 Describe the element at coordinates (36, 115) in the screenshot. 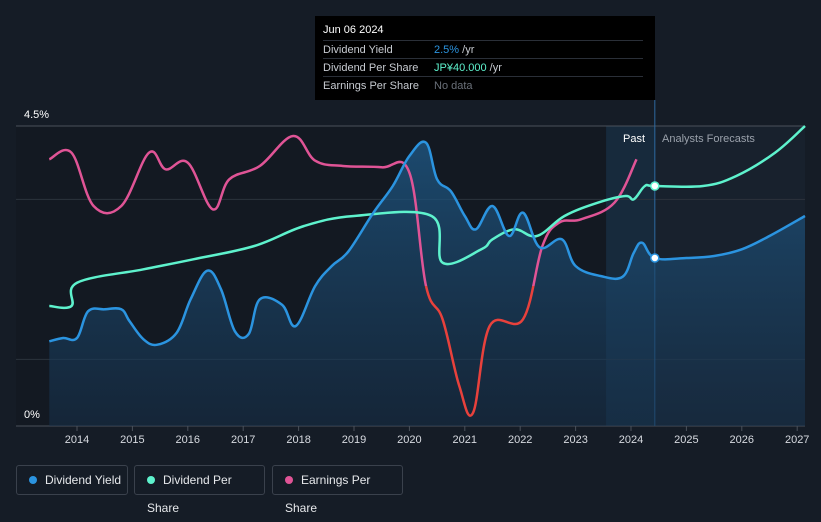

I see `y-tick-label-max: 4.5%` at that location.